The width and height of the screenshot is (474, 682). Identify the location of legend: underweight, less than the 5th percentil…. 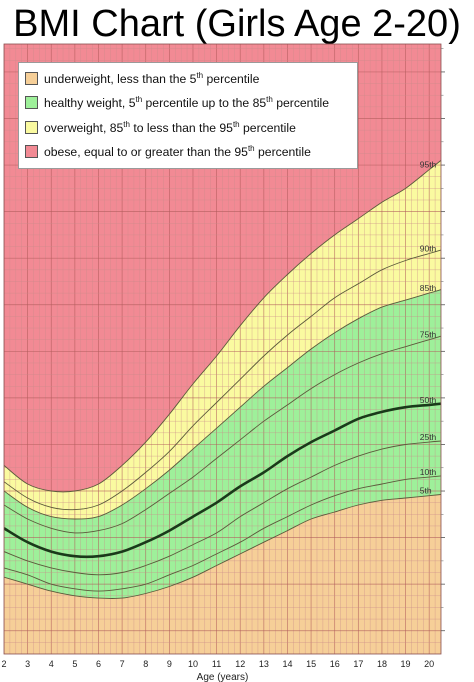
(188, 115).